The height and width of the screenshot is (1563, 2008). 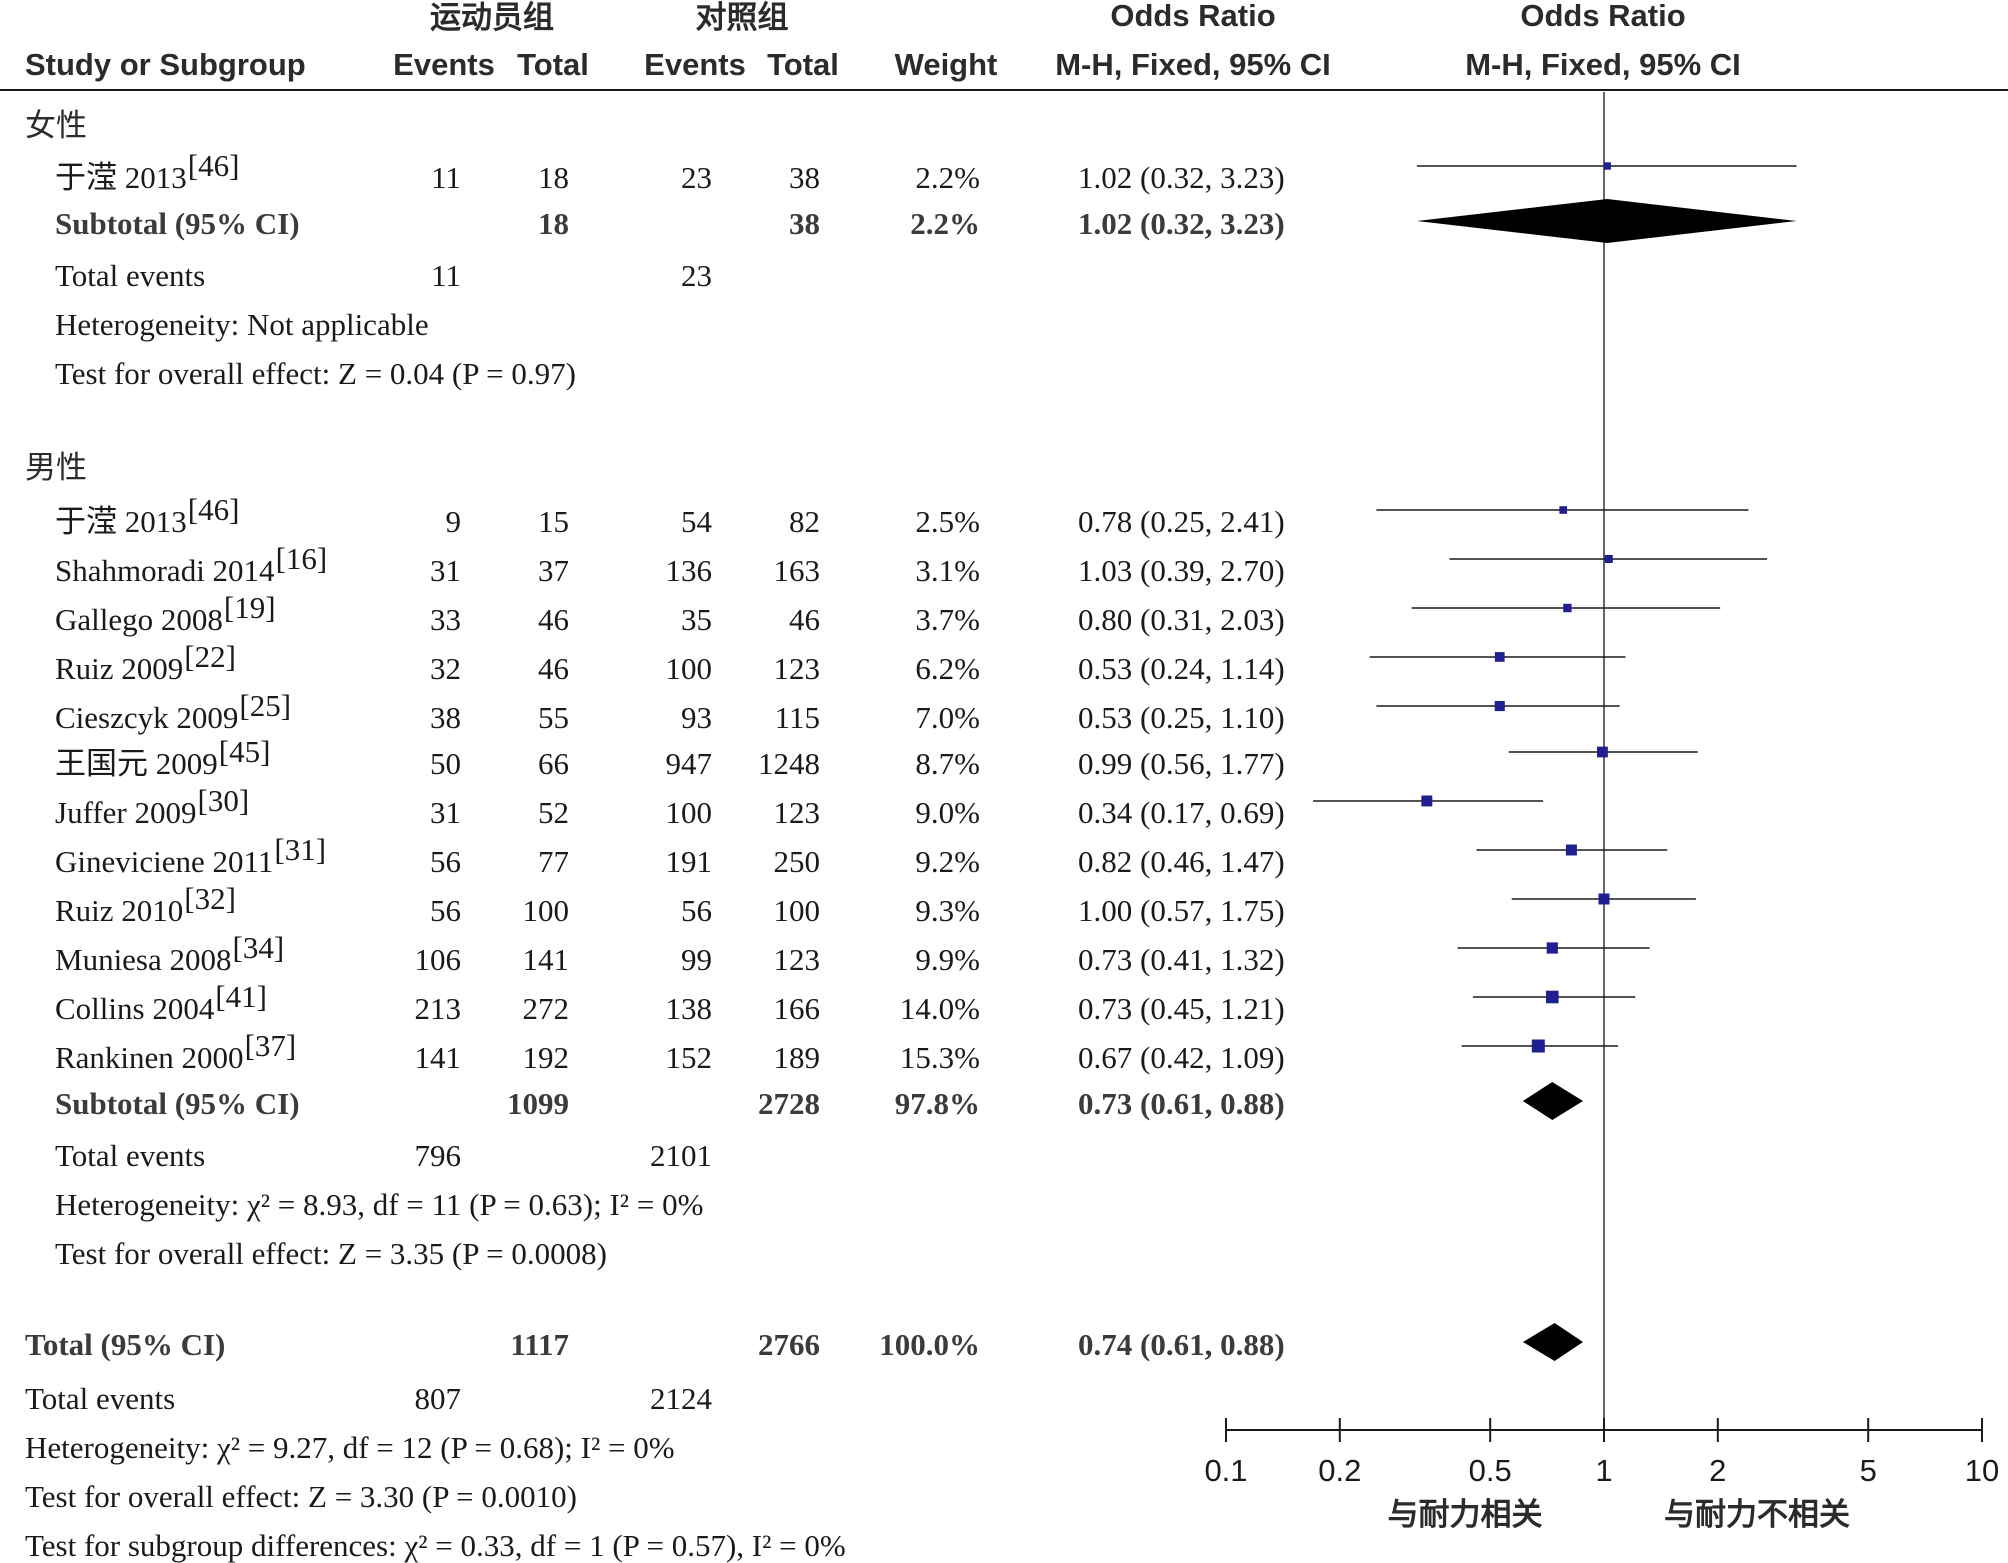 I want to click on total-events-group1: 807, so click(x=438, y=1398).